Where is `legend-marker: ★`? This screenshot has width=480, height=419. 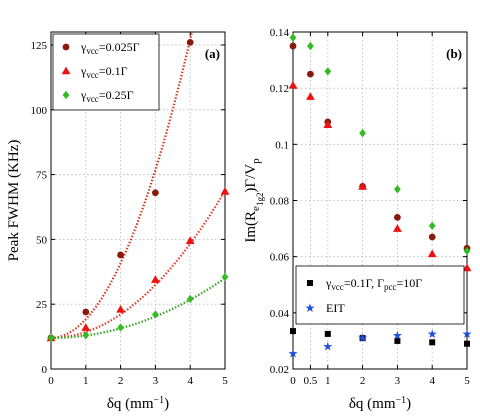 legend-marker: ★ is located at coordinates (310, 308).